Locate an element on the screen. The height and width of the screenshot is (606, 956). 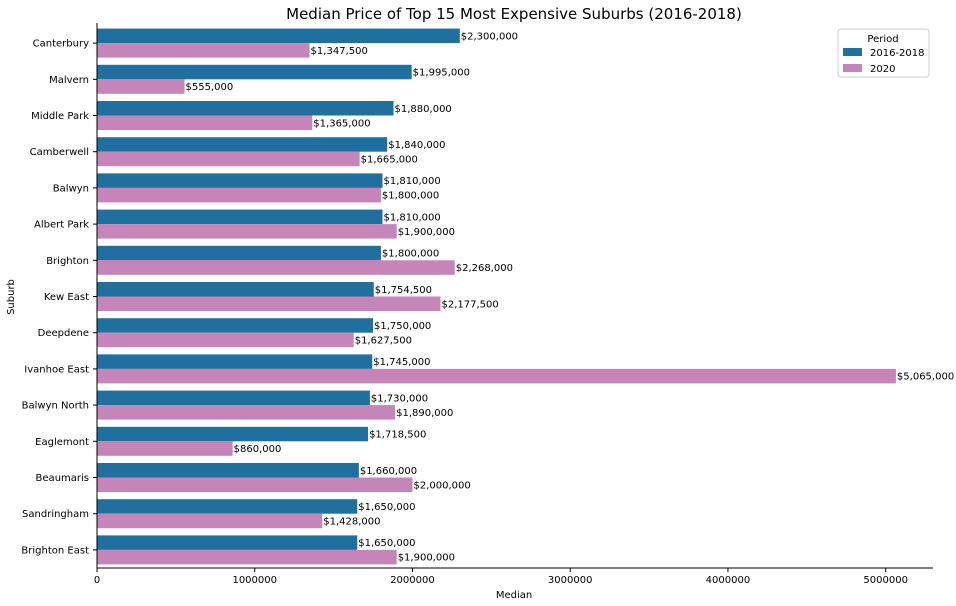
bar-2020-brighton-east is located at coordinates (247, 557).